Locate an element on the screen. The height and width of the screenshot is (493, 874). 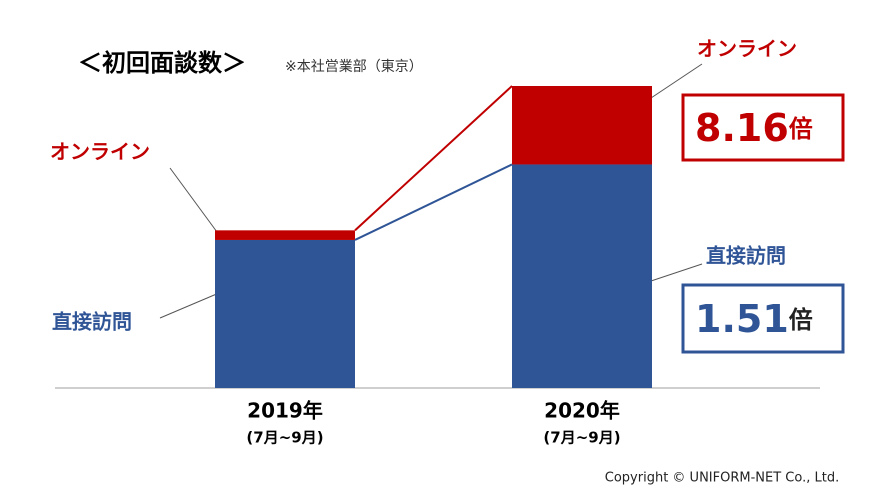
chart-title: ＜初回面談数＞ is located at coordinates (162, 63).